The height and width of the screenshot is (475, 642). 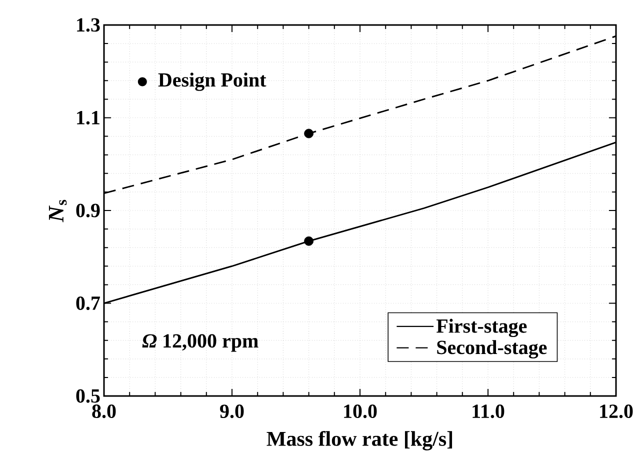 What do you see at coordinates (359, 440) in the screenshot?
I see `x-axis-title: Mass flow rate [kg/s]` at bounding box center [359, 440].